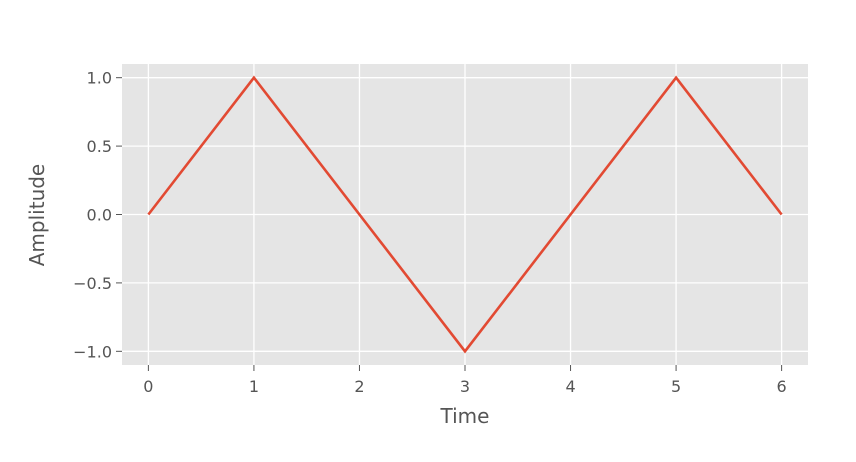  I want to click on x-tick-label: 4, so click(570, 386).